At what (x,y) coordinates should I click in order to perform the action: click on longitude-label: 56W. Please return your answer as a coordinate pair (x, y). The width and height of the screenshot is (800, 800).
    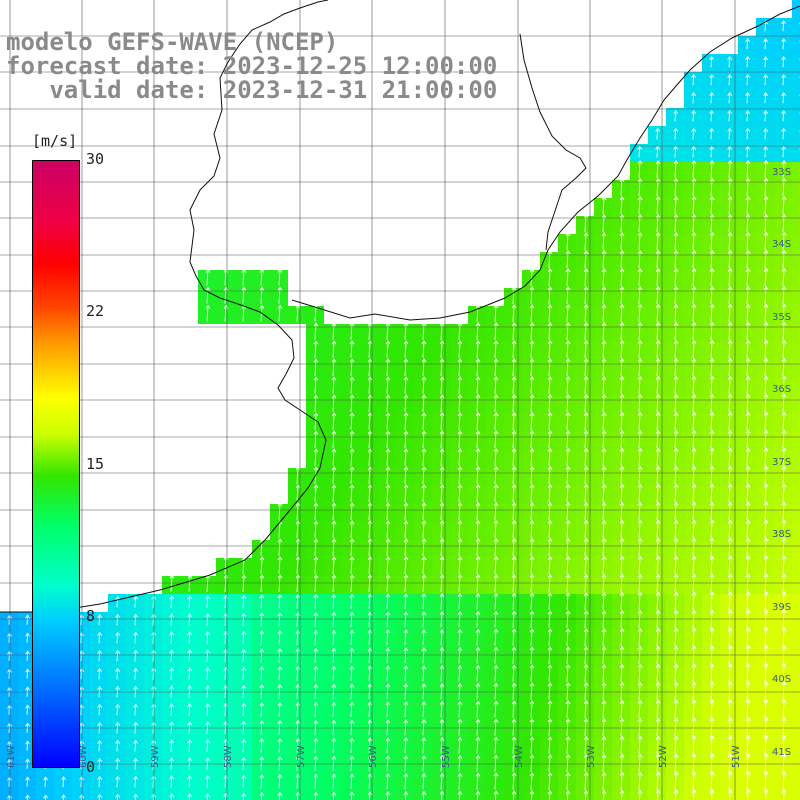
    Looking at the image, I should click on (373, 756).